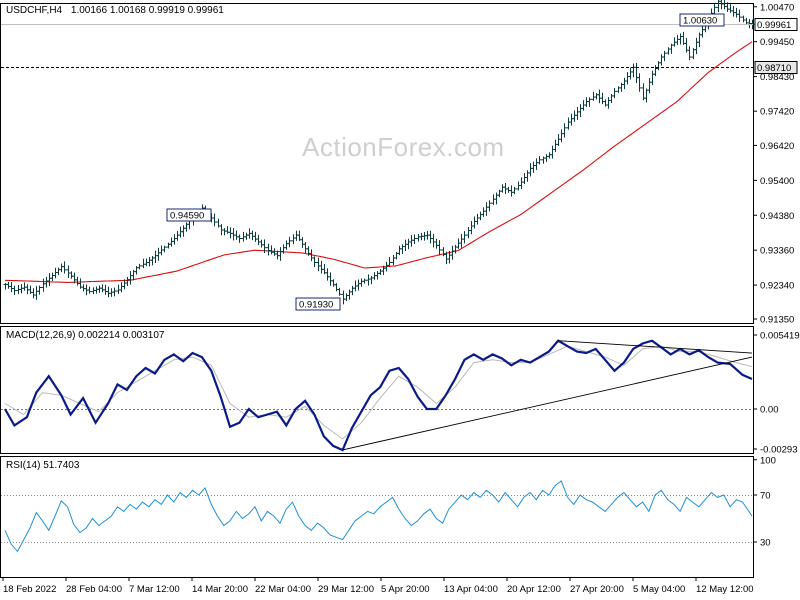 This screenshot has height=600, width=800. What do you see at coordinates (777, 320) in the screenshot?
I see `price-tick-label: 0.91350` at bounding box center [777, 320].